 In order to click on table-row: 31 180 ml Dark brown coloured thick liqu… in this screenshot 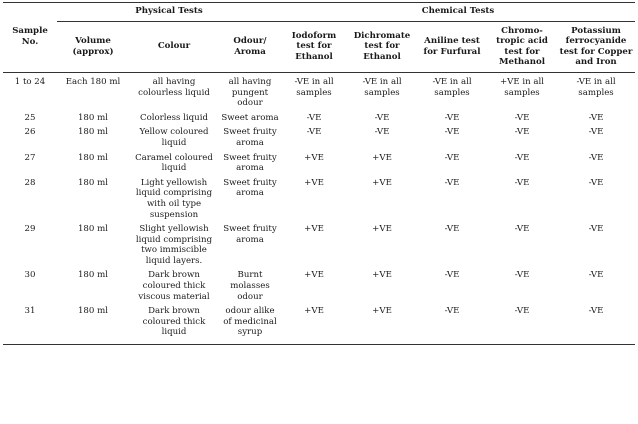, I will do `click(319, 324)`.